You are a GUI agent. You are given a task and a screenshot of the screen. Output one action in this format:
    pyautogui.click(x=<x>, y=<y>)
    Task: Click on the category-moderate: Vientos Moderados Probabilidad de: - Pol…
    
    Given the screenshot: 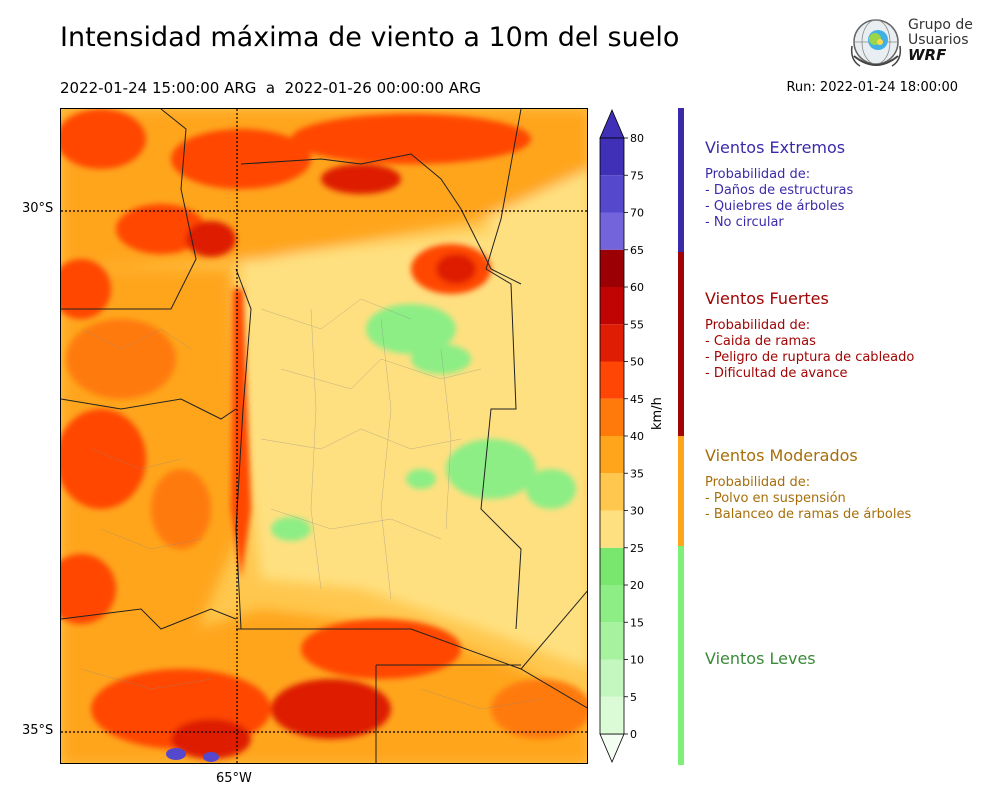 What is the action you would take?
    pyautogui.click(x=808, y=484)
    